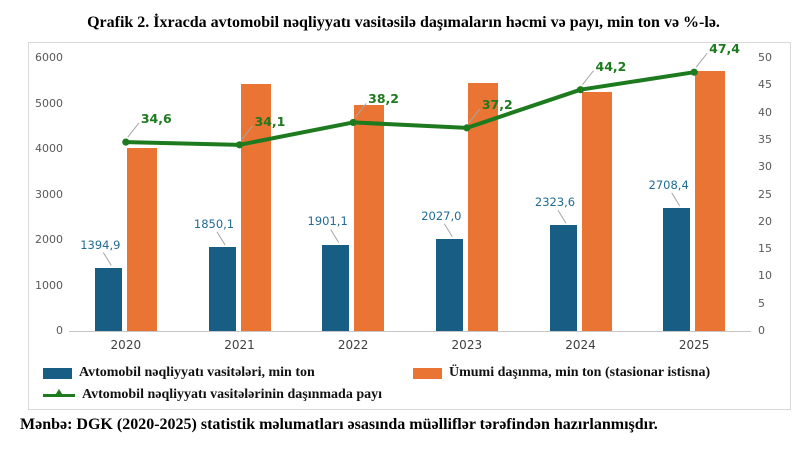 The image size is (807, 452). What do you see at coordinates (765, 85) in the screenshot?
I see `right-axis-tick: 45` at bounding box center [765, 85].